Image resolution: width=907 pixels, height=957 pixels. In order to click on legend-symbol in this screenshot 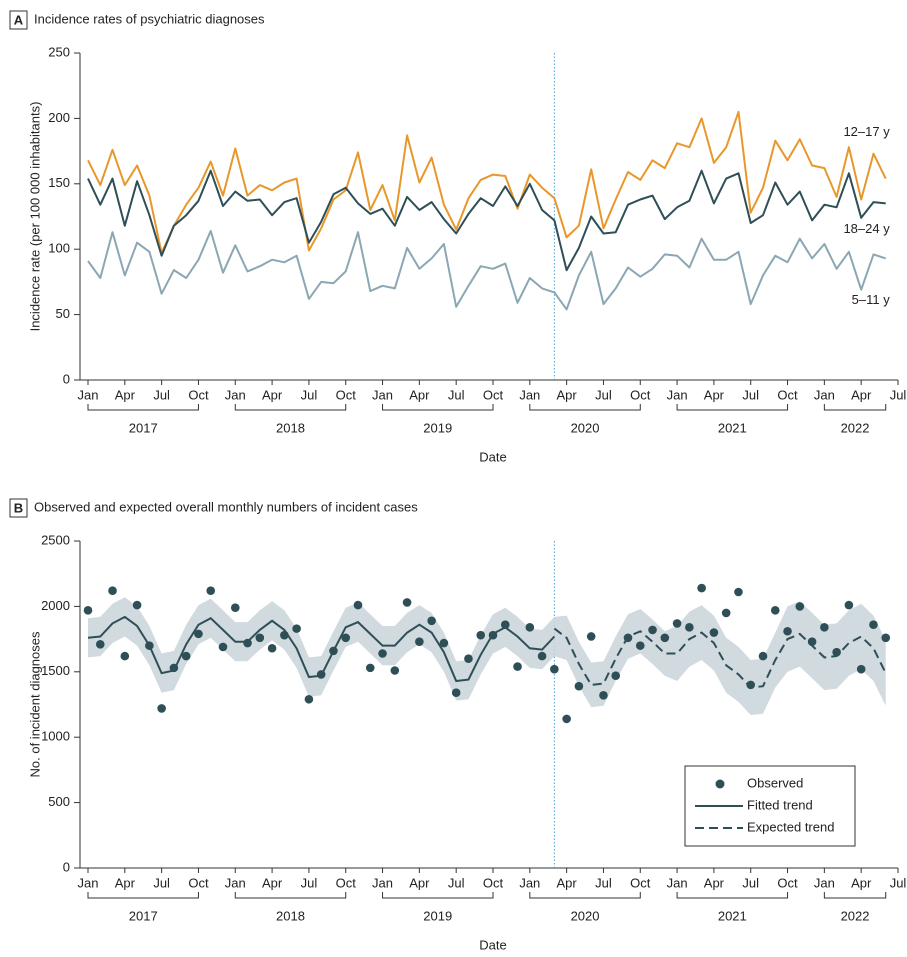, I will do `click(720, 784)`.